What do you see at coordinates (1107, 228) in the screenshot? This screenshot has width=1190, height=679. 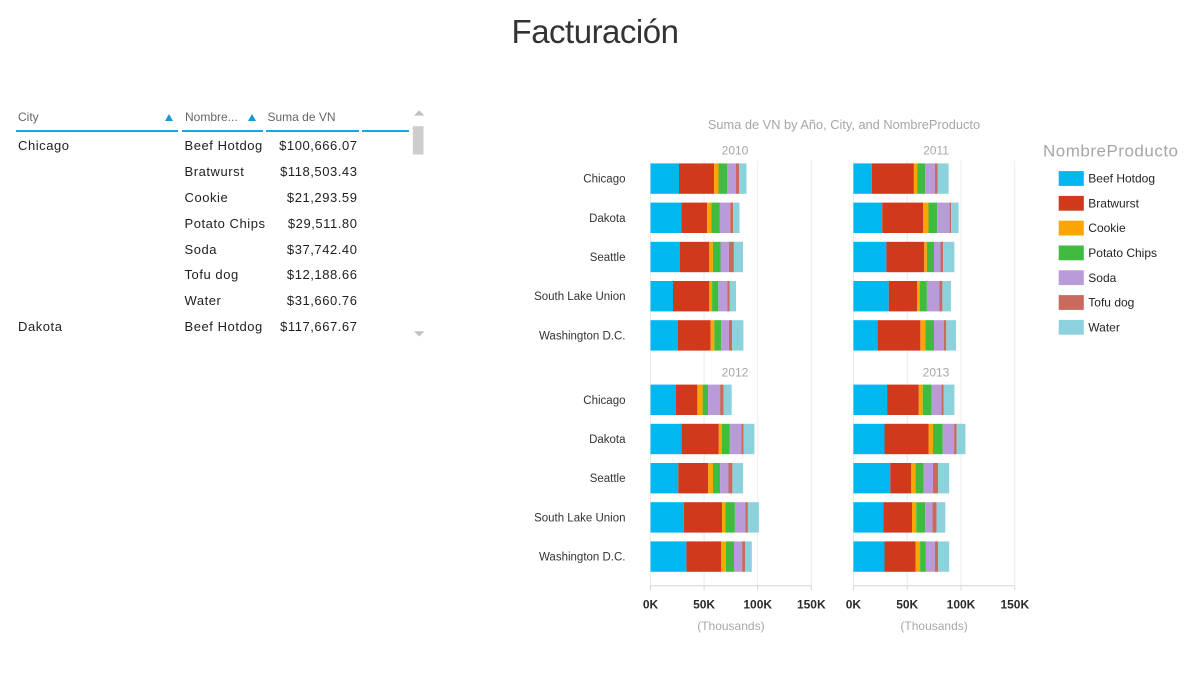 I see `svg-text: Cookie` at bounding box center [1107, 228].